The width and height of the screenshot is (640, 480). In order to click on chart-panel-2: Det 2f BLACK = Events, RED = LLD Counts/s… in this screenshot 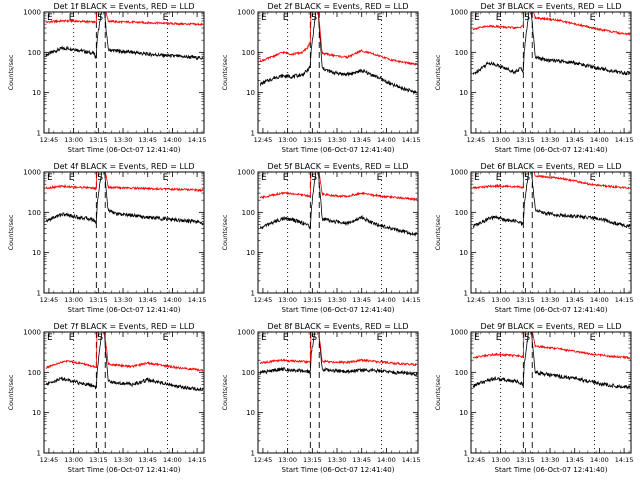, I will do `click(320, 78)`.